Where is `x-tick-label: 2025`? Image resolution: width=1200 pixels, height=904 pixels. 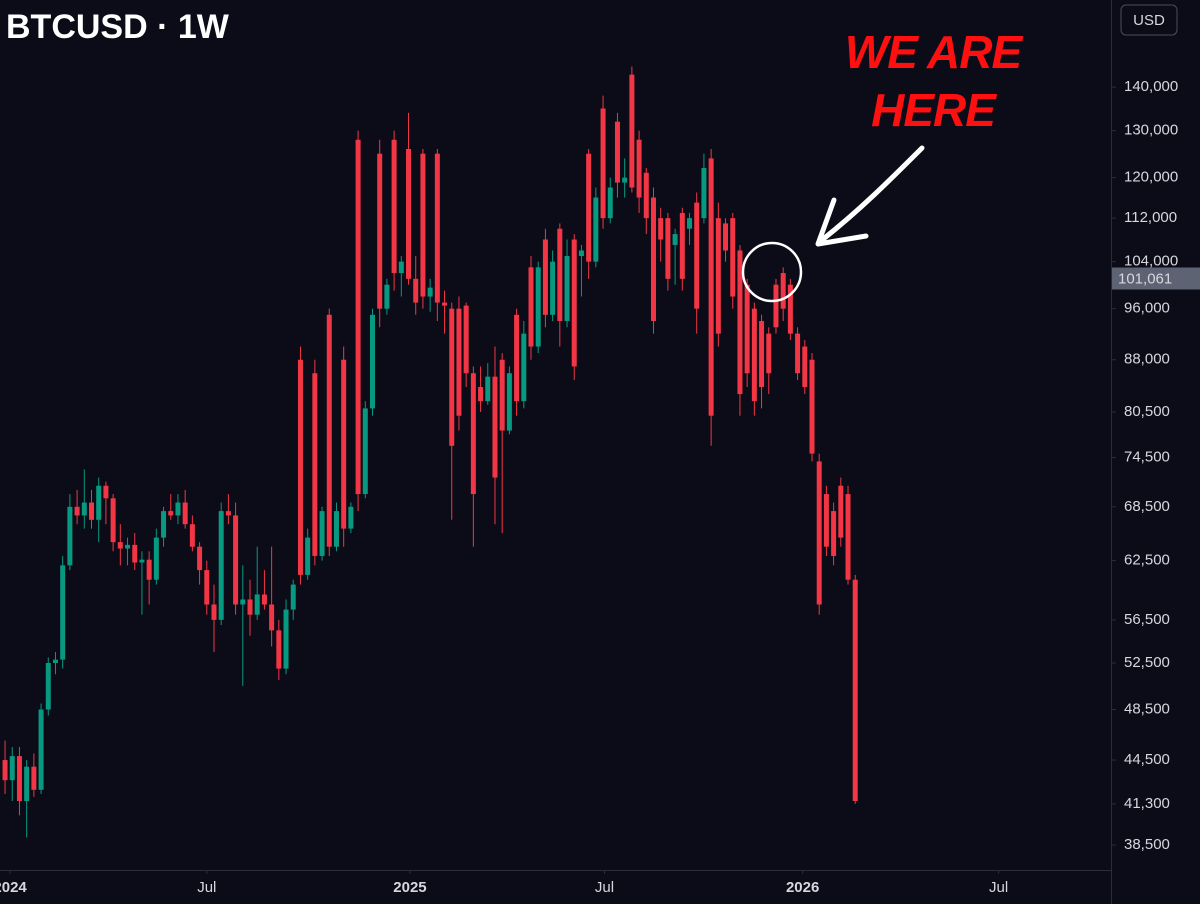 x-tick-label: 2025 is located at coordinates (409, 887).